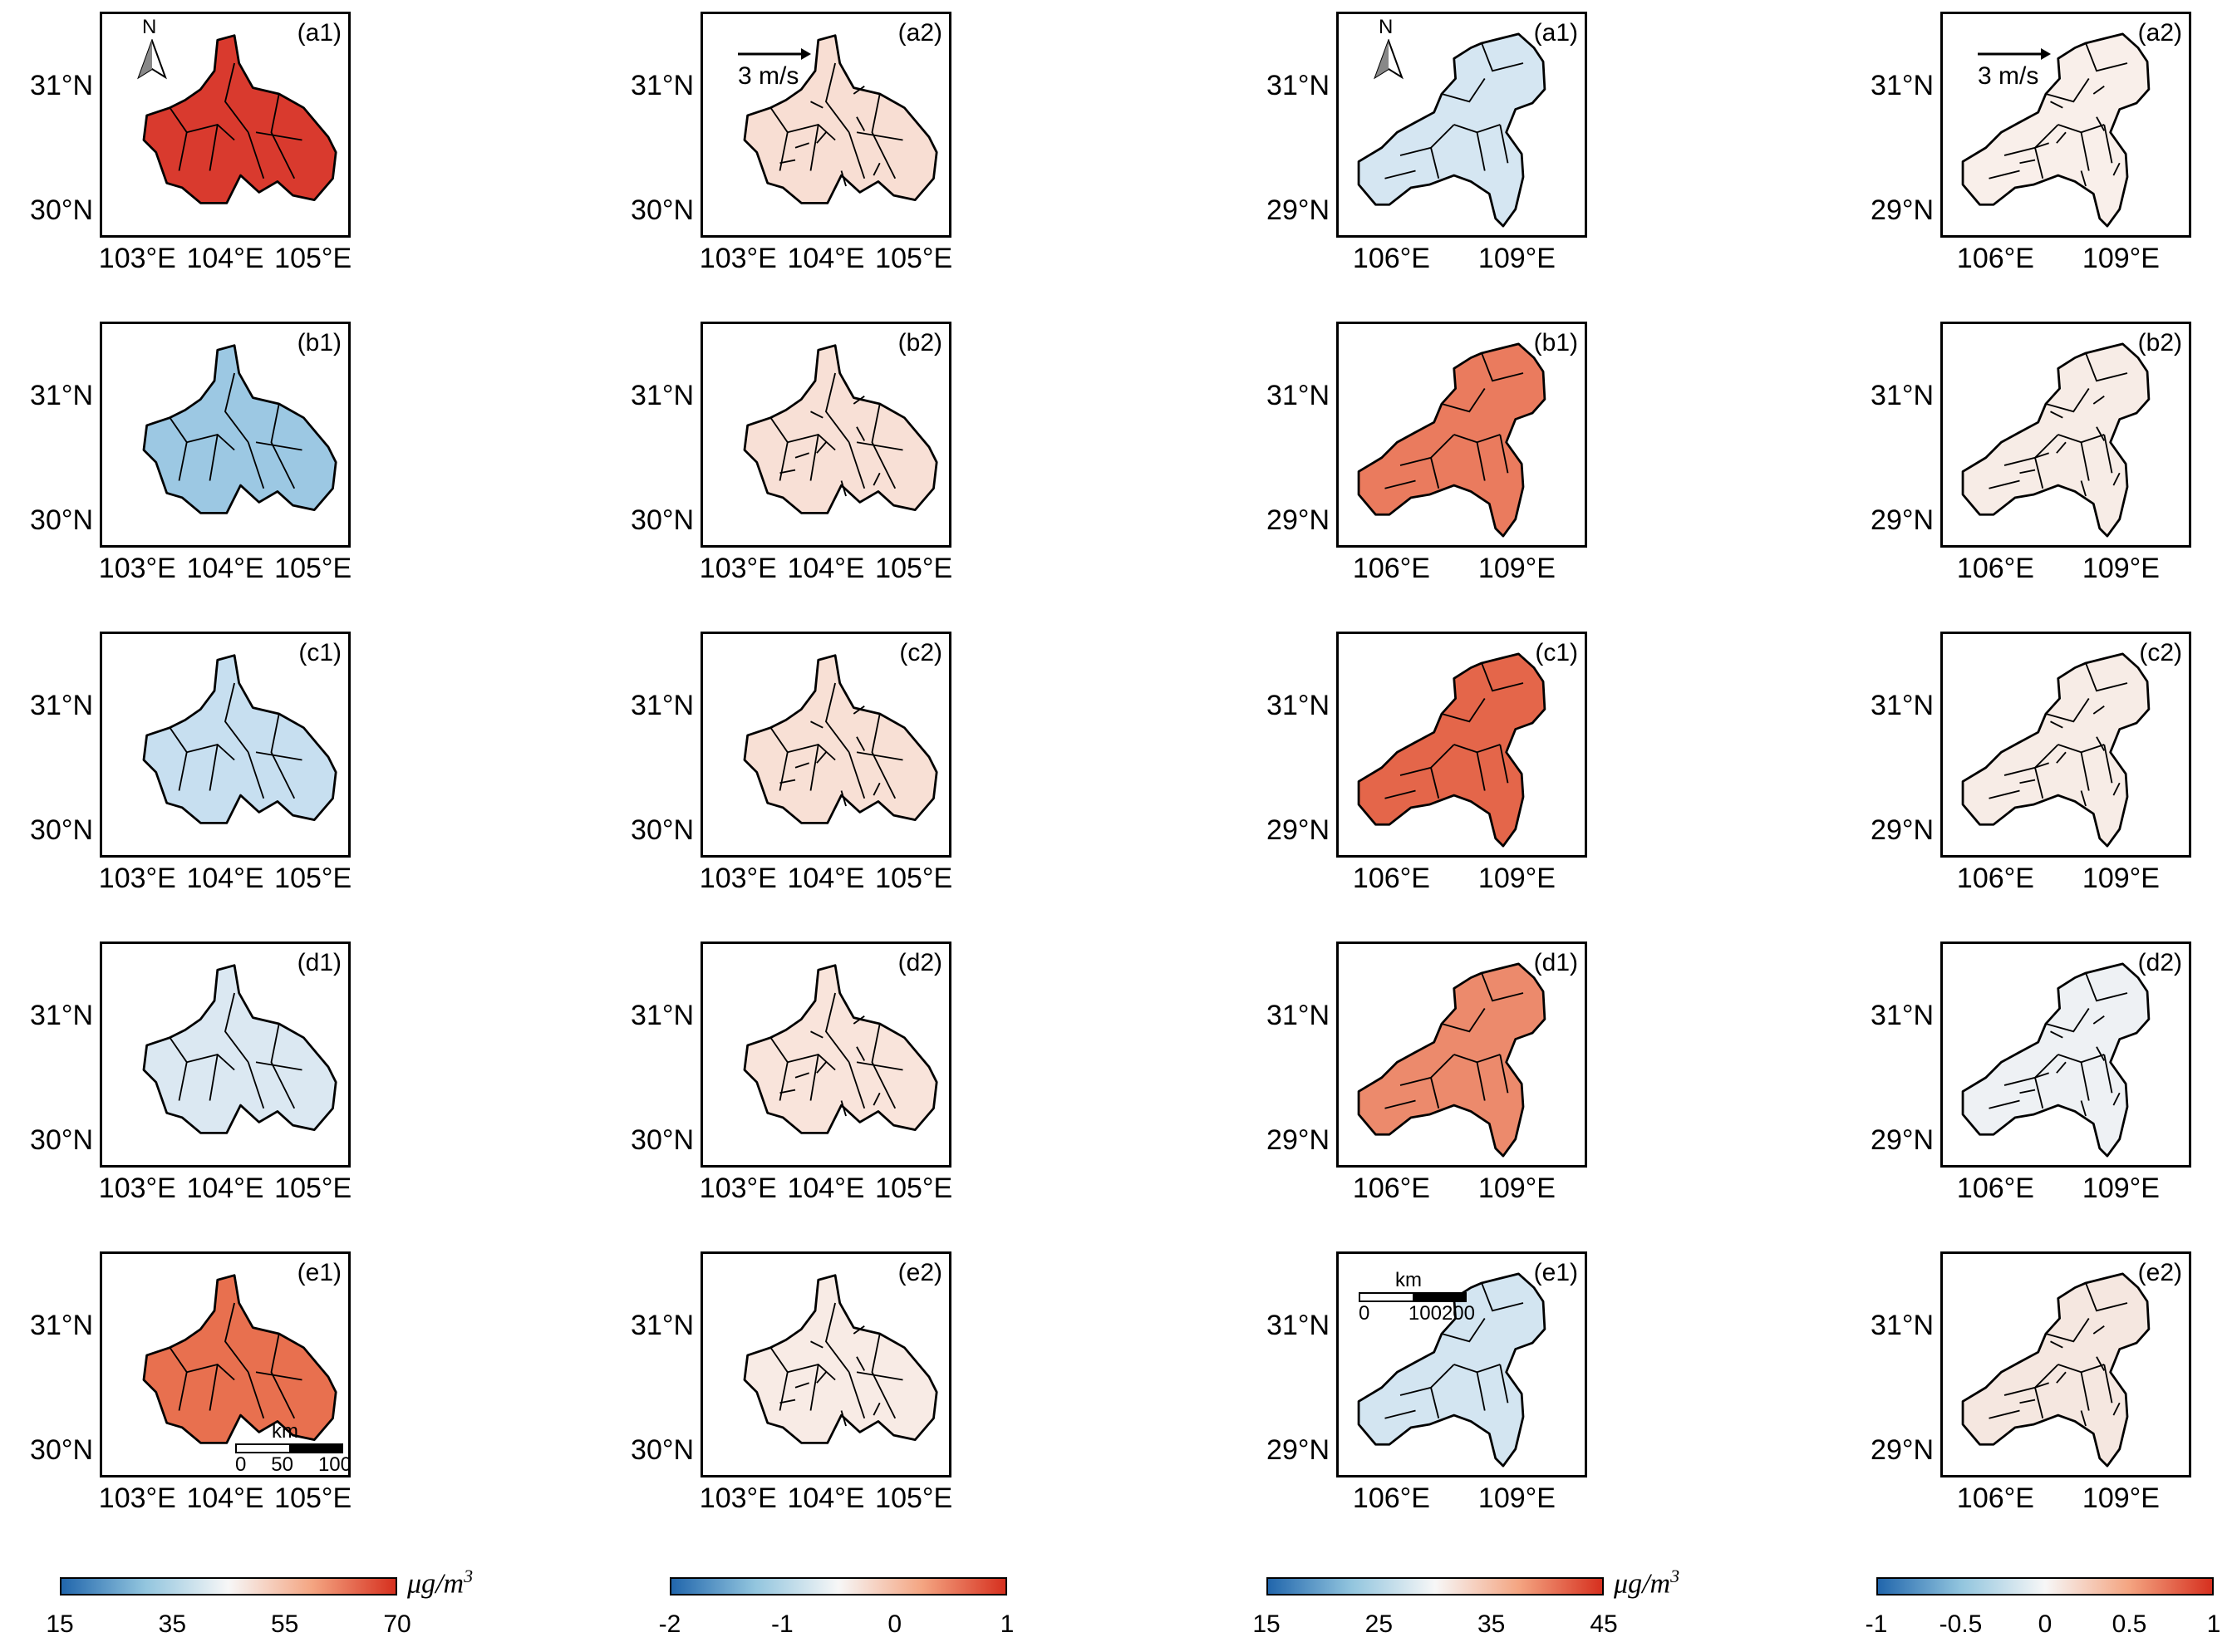 The height and width of the screenshot is (1652, 2232). What do you see at coordinates (319, 342) in the screenshot?
I see `panel-label: (b1)` at bounding box center [319, 342].